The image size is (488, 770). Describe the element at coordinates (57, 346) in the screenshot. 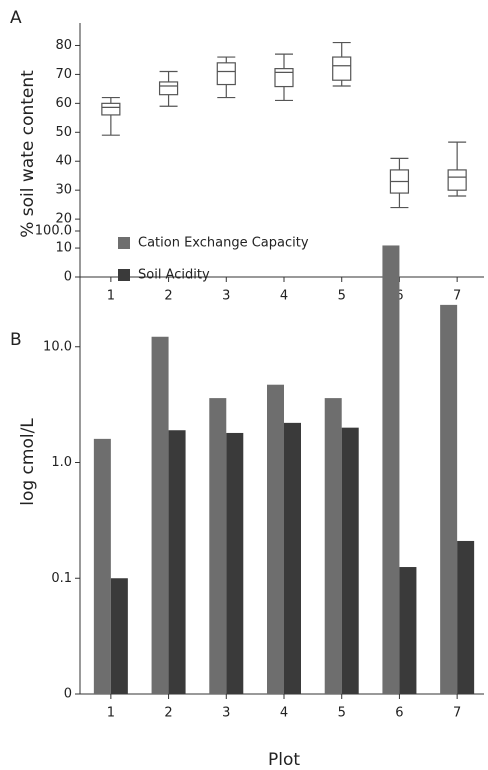

I see `y-tick-label: 10.0` at that location.